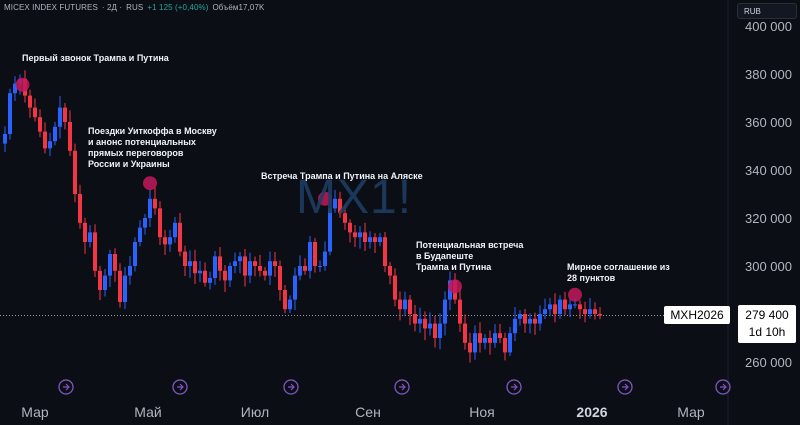  I want to click on annotation-alaska-meeting: Встреча Трампа и Путина на Аляске, so click(342, 176).